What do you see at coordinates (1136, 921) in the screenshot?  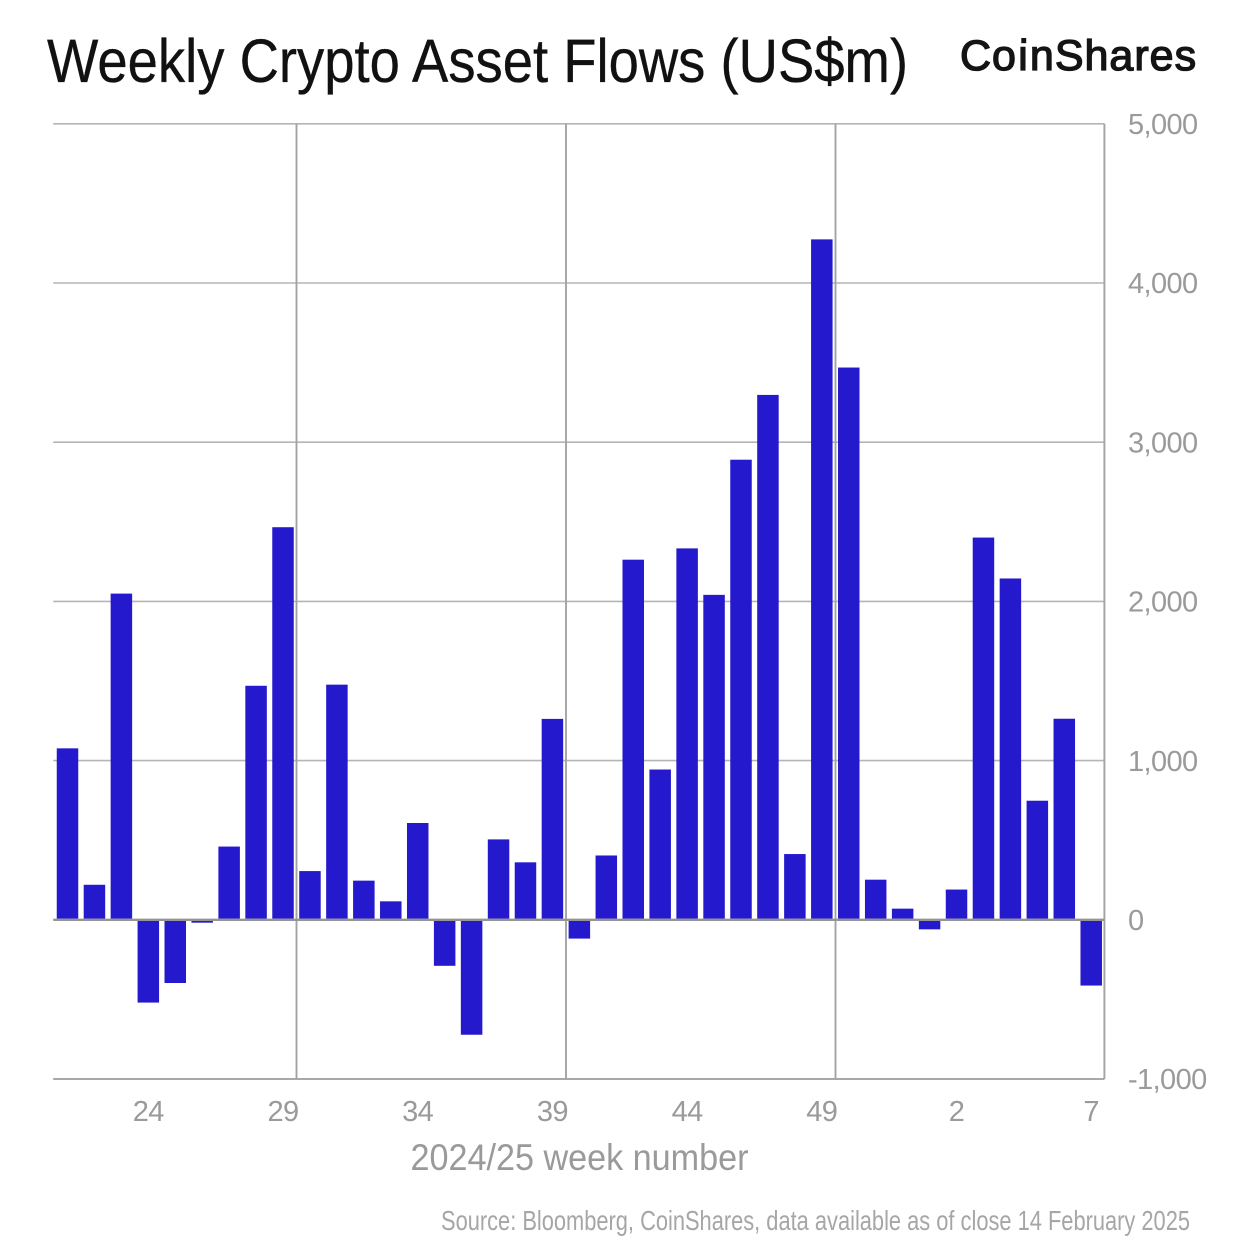 I see `svg-text: 0` at bounding box center [1136, 921].